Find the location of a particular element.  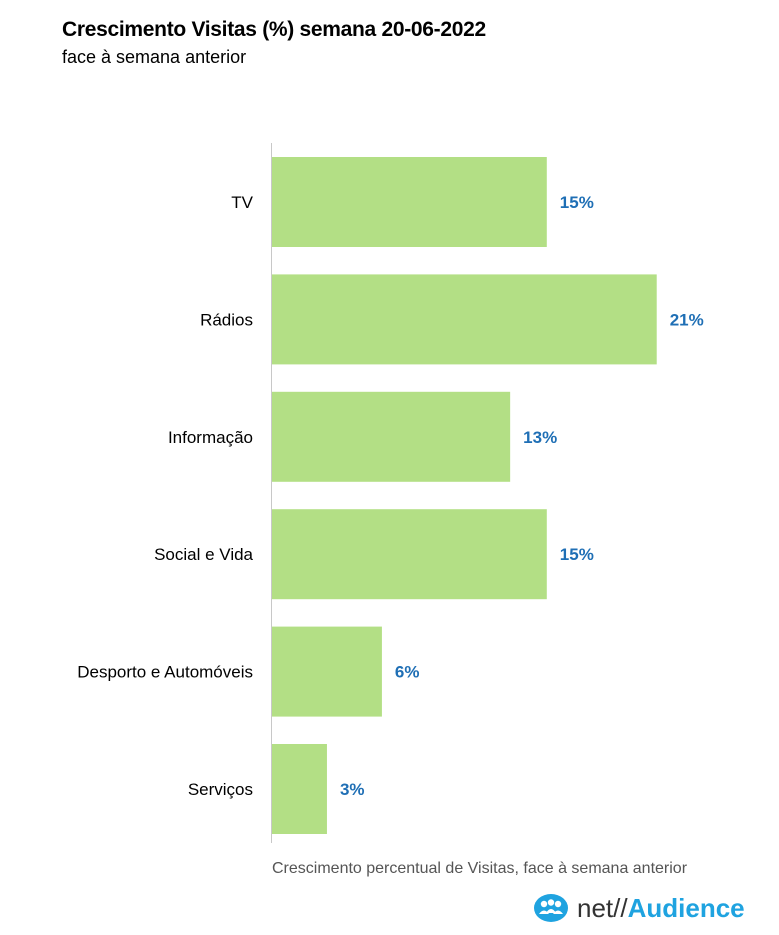

chart-subtitle: face à semana anterior is located at coordinates (154, 57).